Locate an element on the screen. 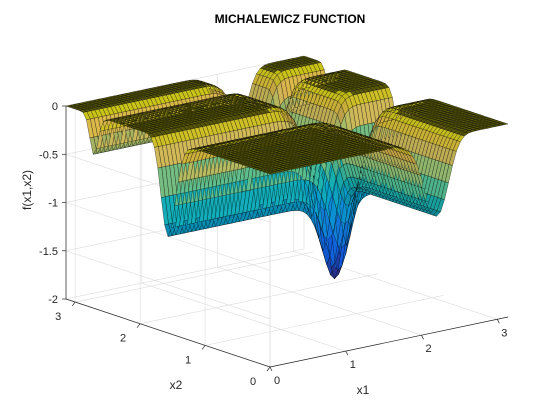 The height and width of the screenshot is (420, 560). y-tick-label: 2 is located at coordinates (123, 339).